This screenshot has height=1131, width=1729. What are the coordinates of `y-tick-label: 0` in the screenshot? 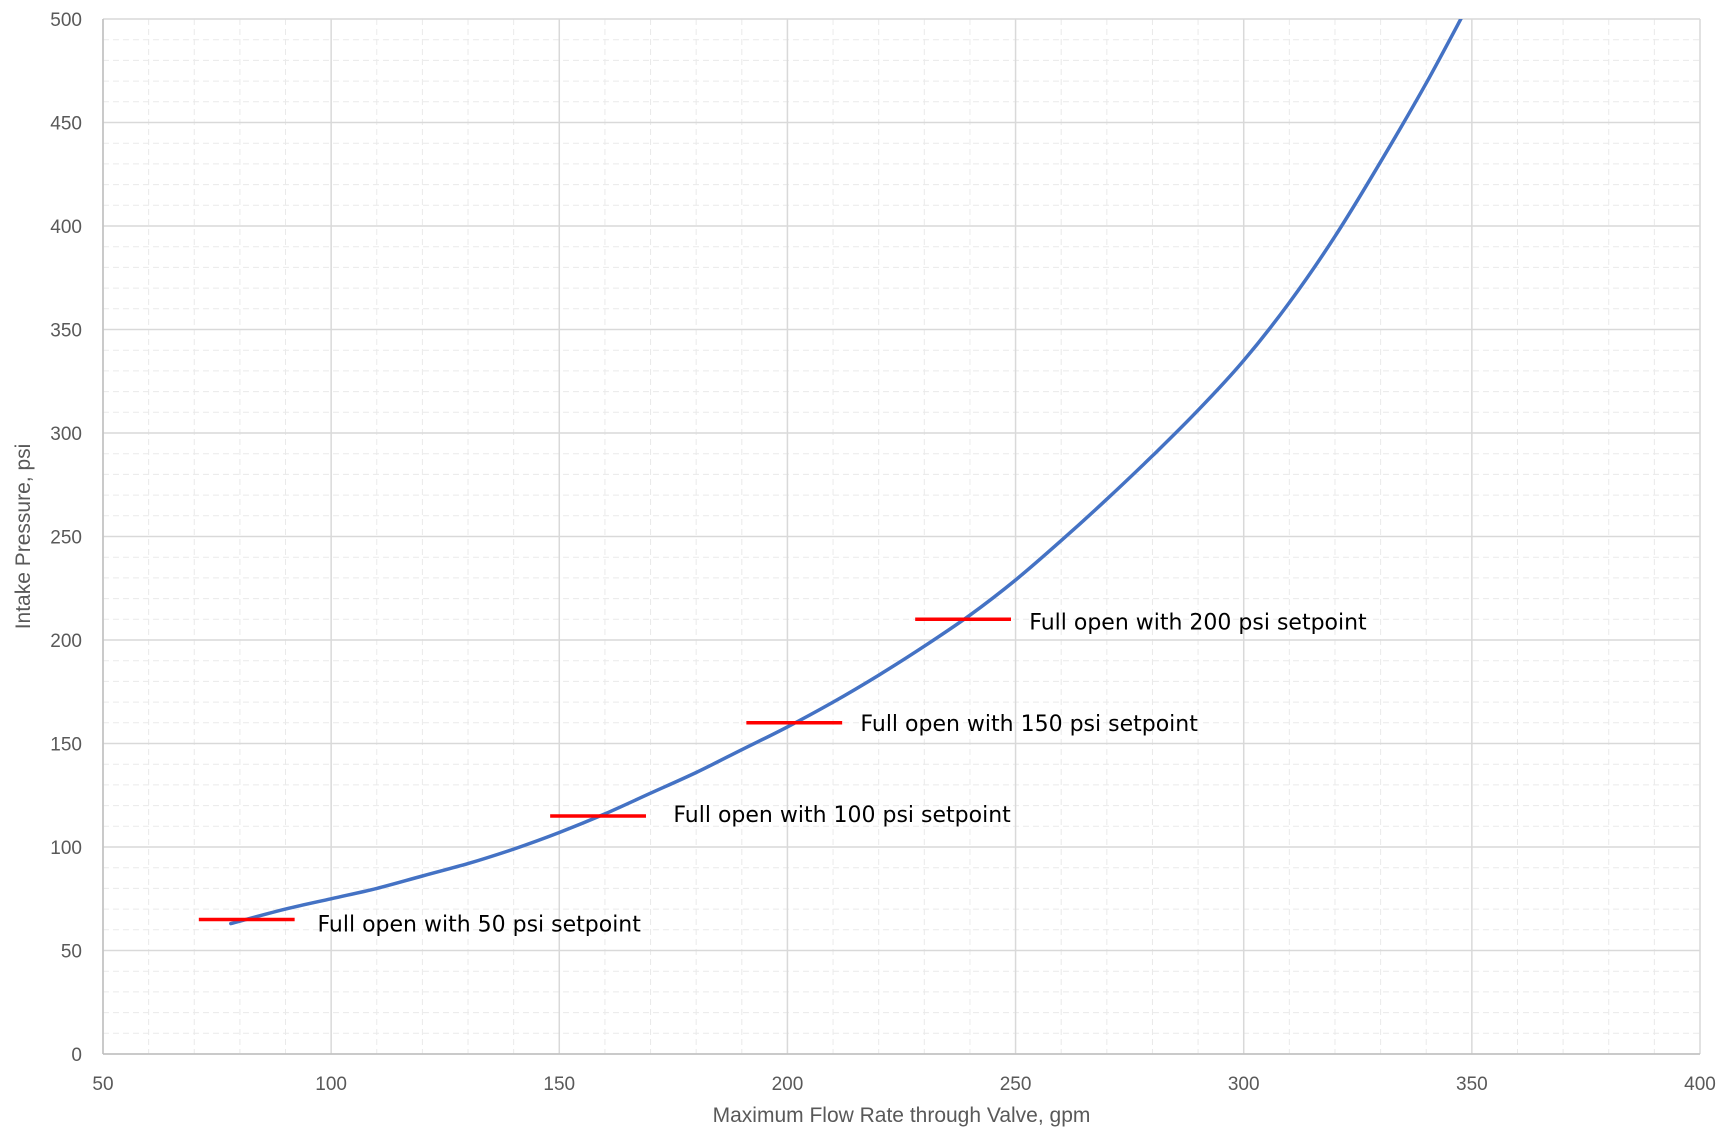 It's located at (76, 1055).